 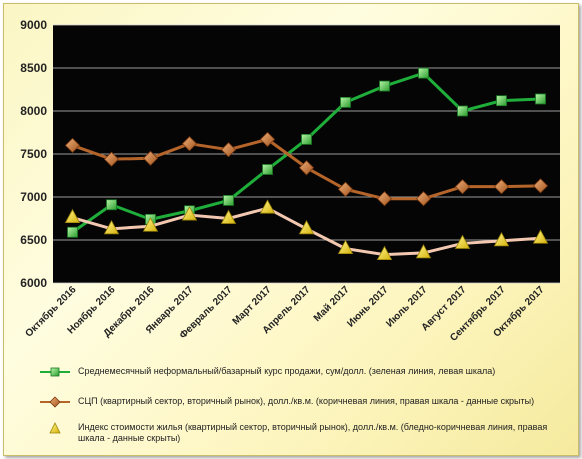 I want to click on legend-swatch-green, so click(x=55, y=372).